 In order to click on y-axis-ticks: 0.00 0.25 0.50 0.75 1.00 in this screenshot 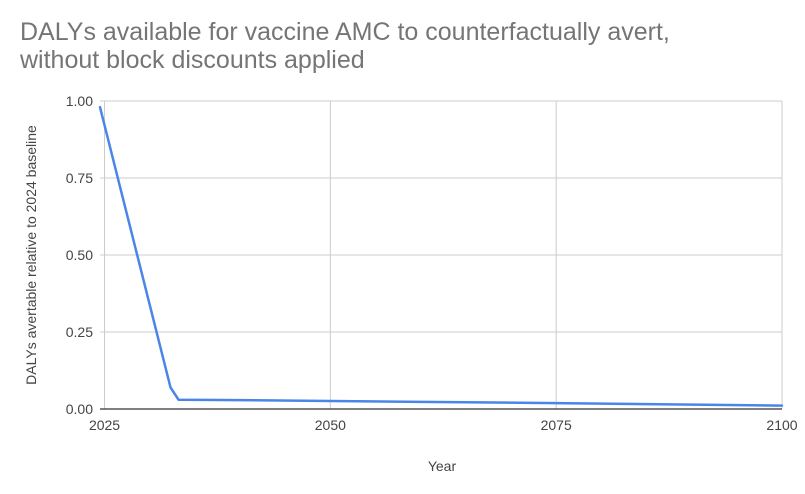, I will do `click(79, 255)`.